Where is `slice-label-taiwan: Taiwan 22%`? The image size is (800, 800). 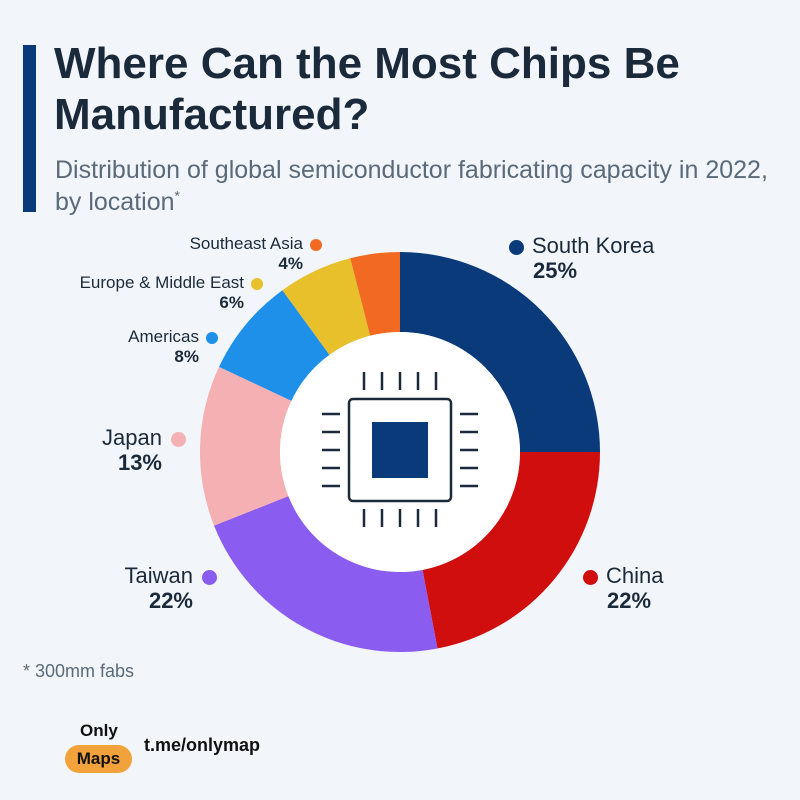 slice-label-taiwan: Taiwan 22% is located at coordinates (171, 588).